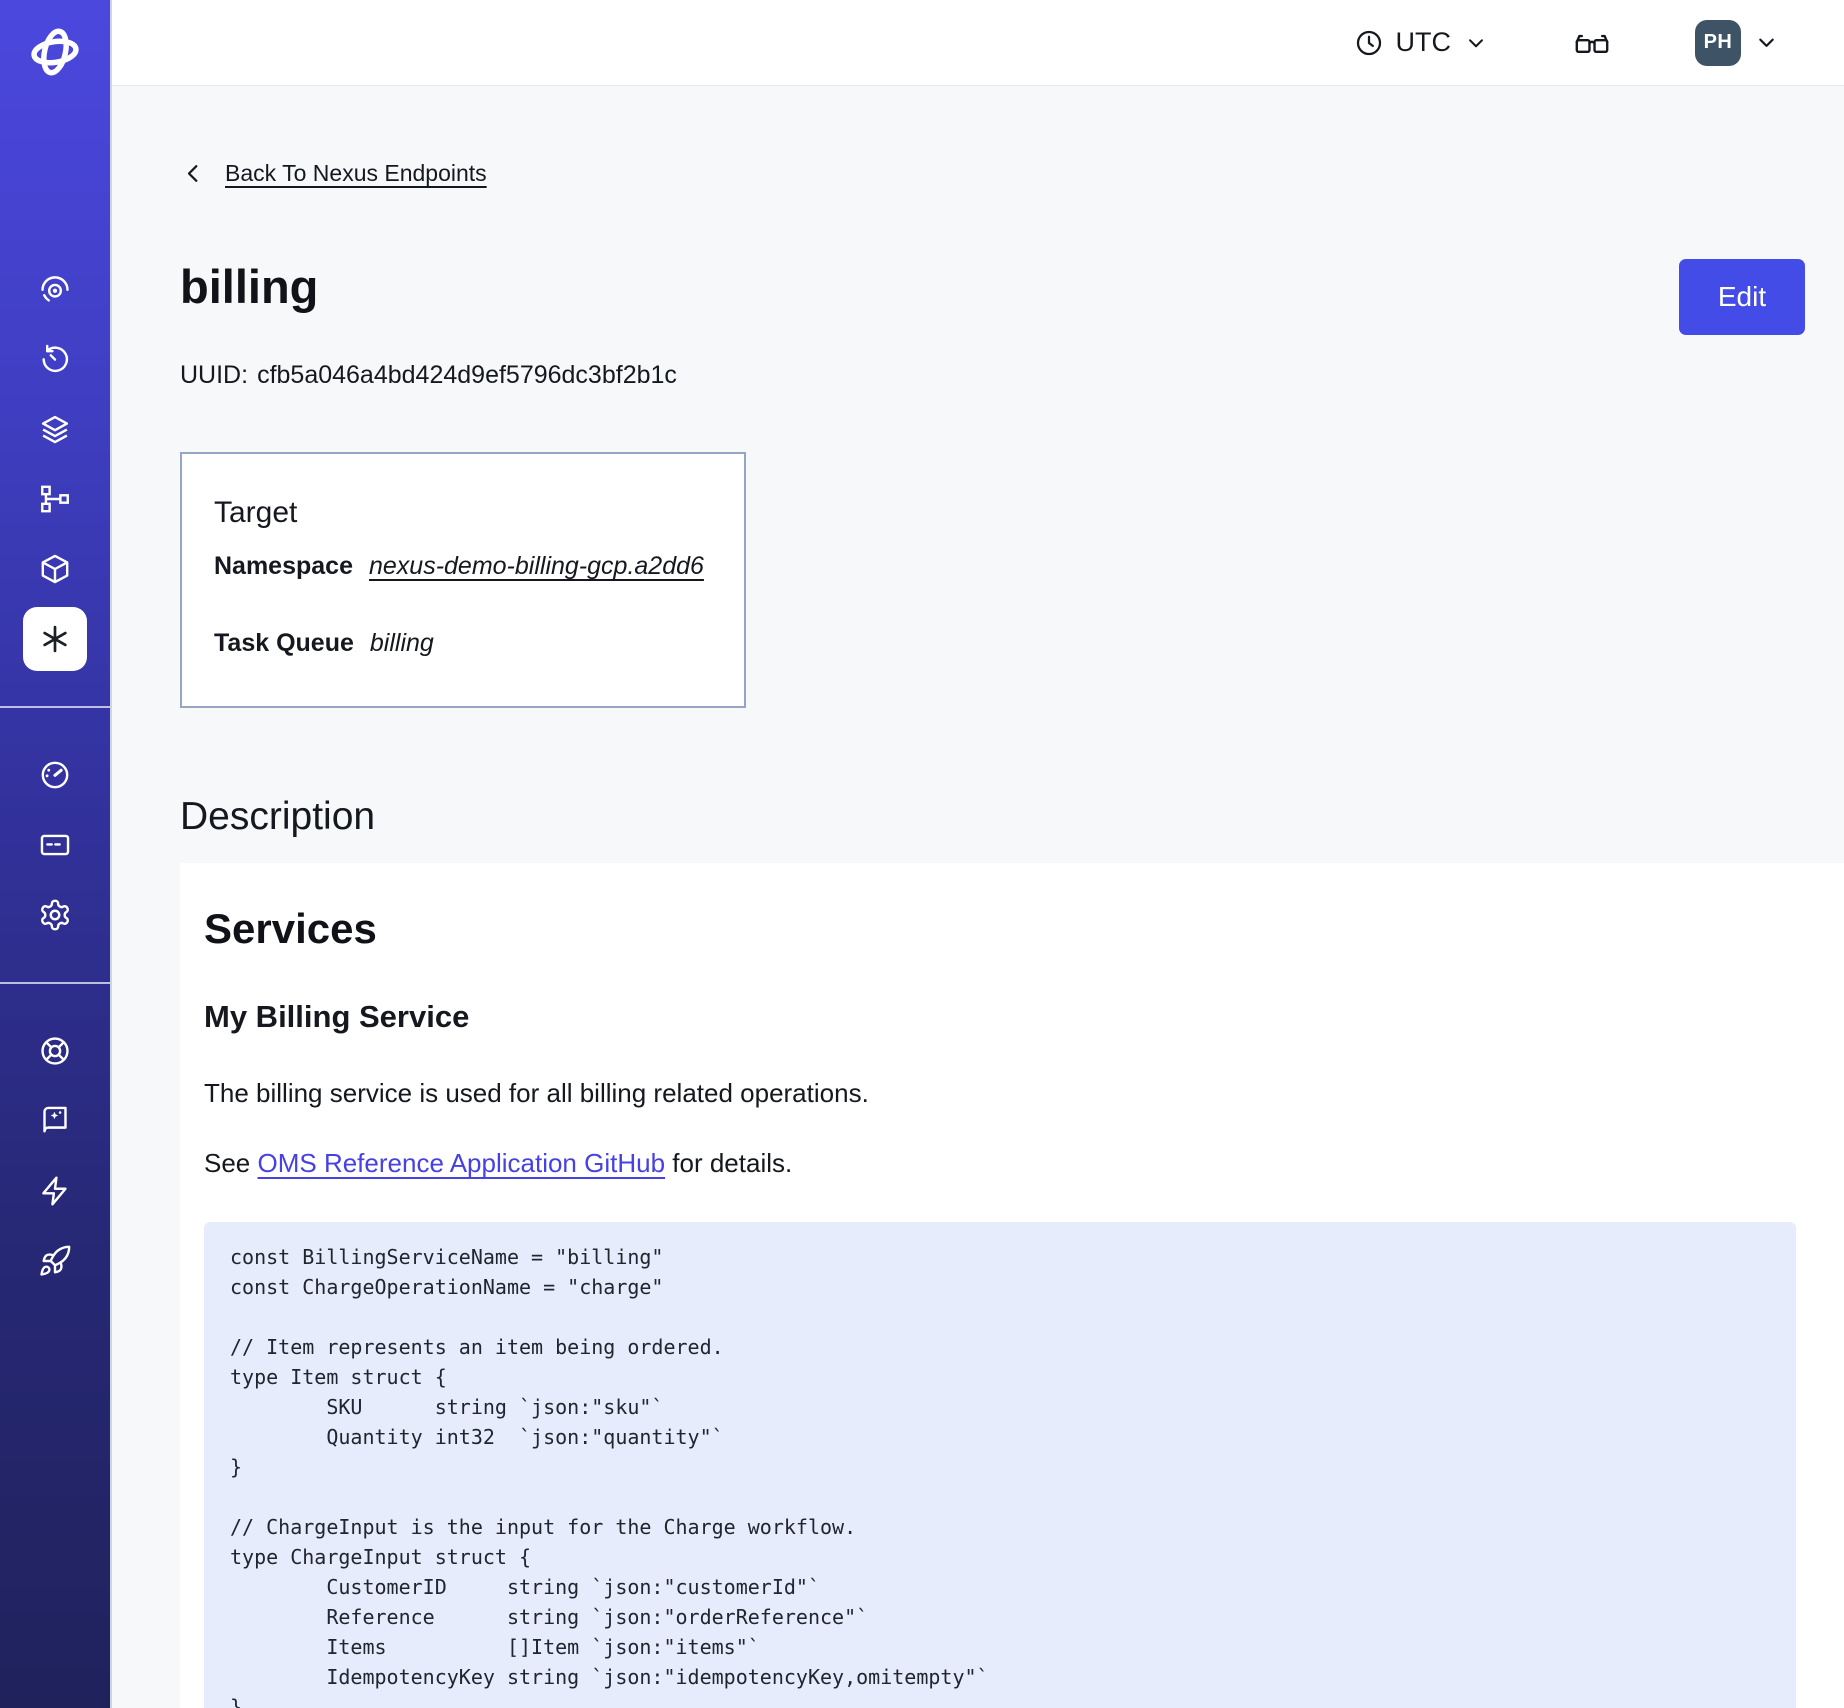  What do you see at coordinates (55, 52) in the screenshot?
I see `temporal-logo-icon` at bounding box center [55, 52].